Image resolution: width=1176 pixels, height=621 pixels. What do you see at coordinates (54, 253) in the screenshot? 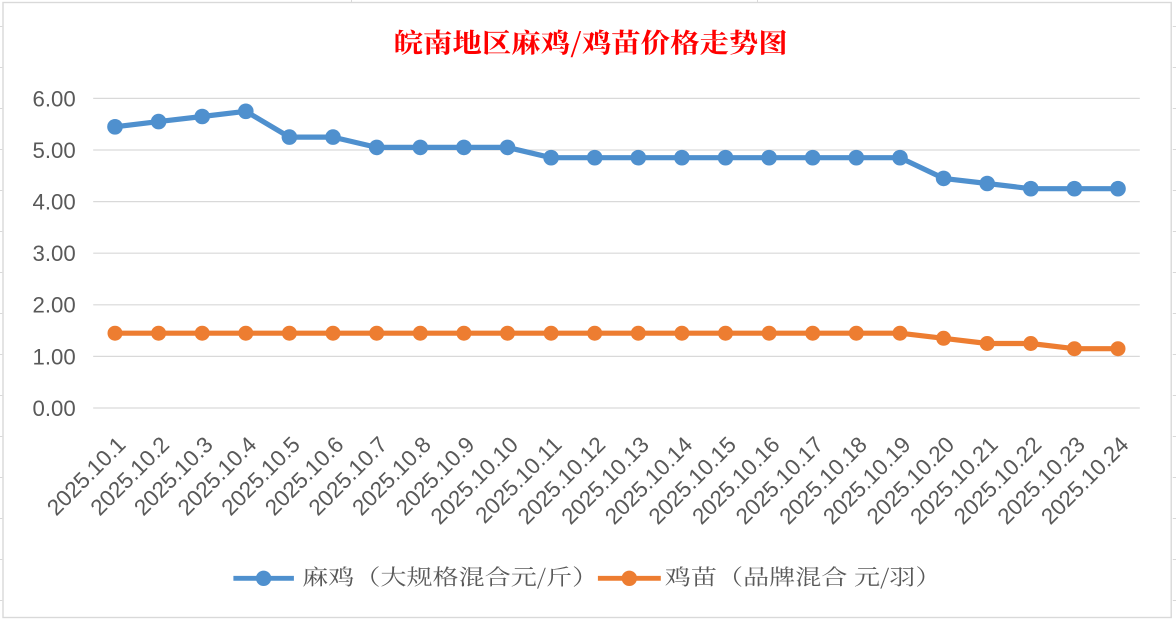
I see `svg-text: 3.00` at bounding box center [54, 253].